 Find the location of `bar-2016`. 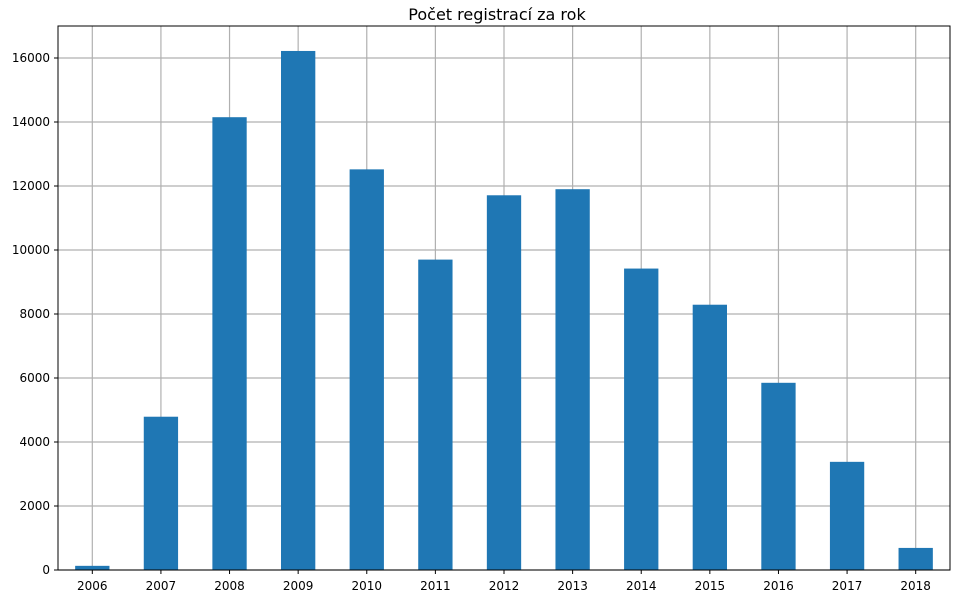

bar-2016 is located at coordinates (778, 476).